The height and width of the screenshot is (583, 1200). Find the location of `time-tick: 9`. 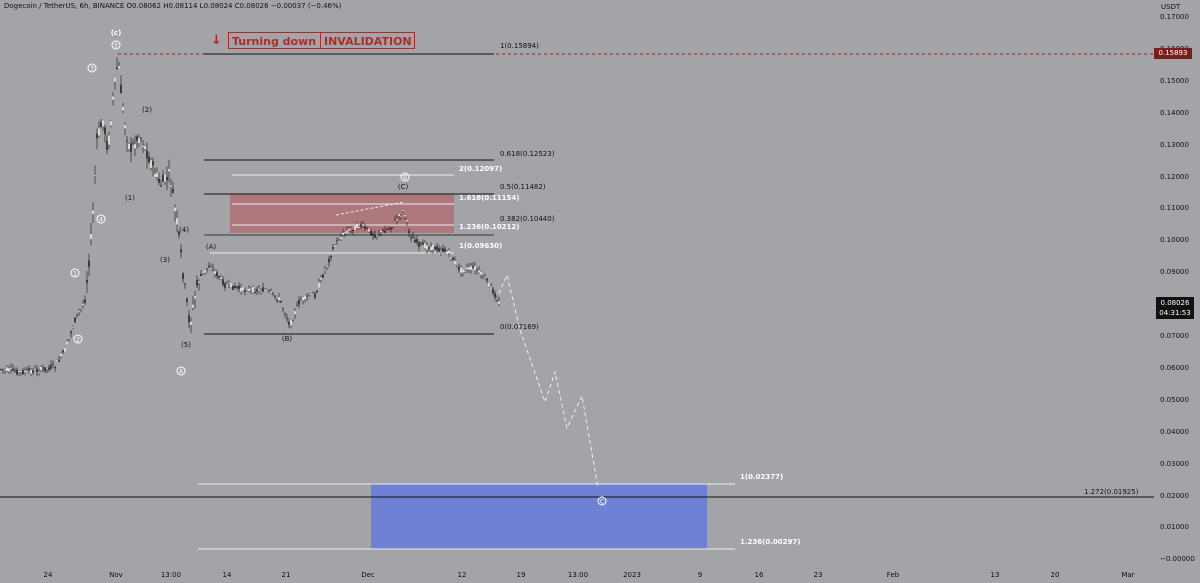

time-tick: 9 is located at coordinates (700, 575).